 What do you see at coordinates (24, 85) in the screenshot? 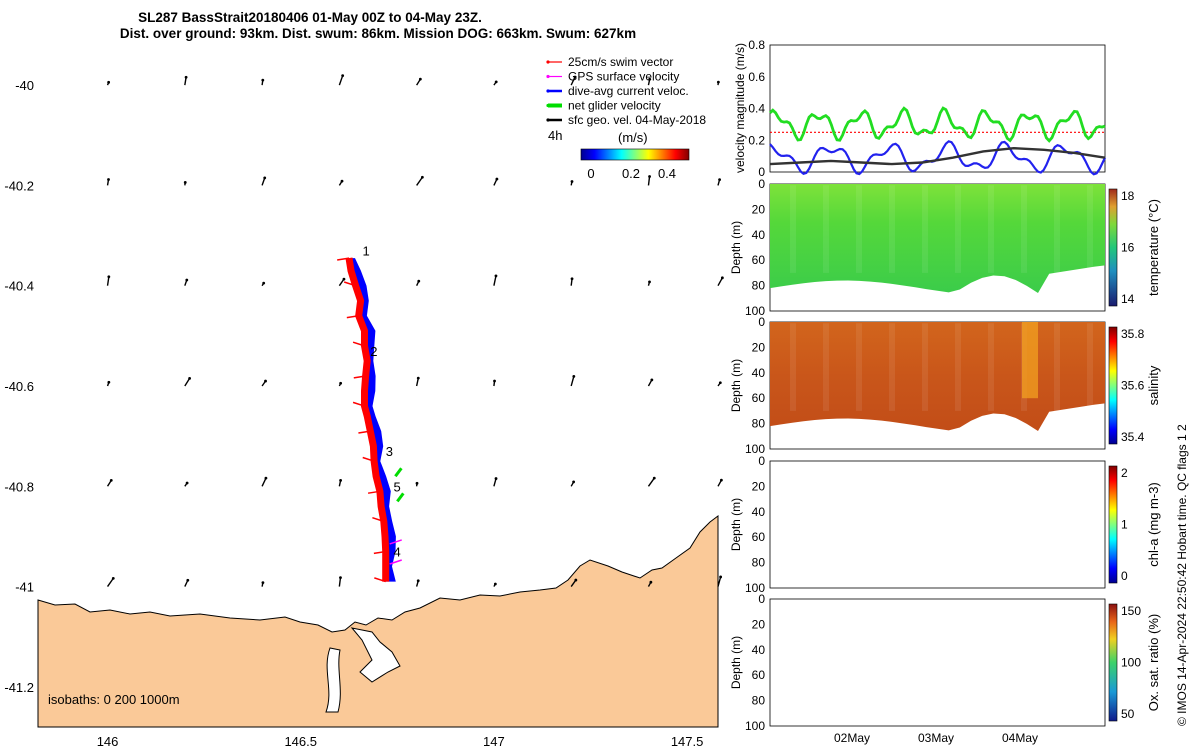
I see `map-y-tick-label: -40` at bounding box center [24, 85].